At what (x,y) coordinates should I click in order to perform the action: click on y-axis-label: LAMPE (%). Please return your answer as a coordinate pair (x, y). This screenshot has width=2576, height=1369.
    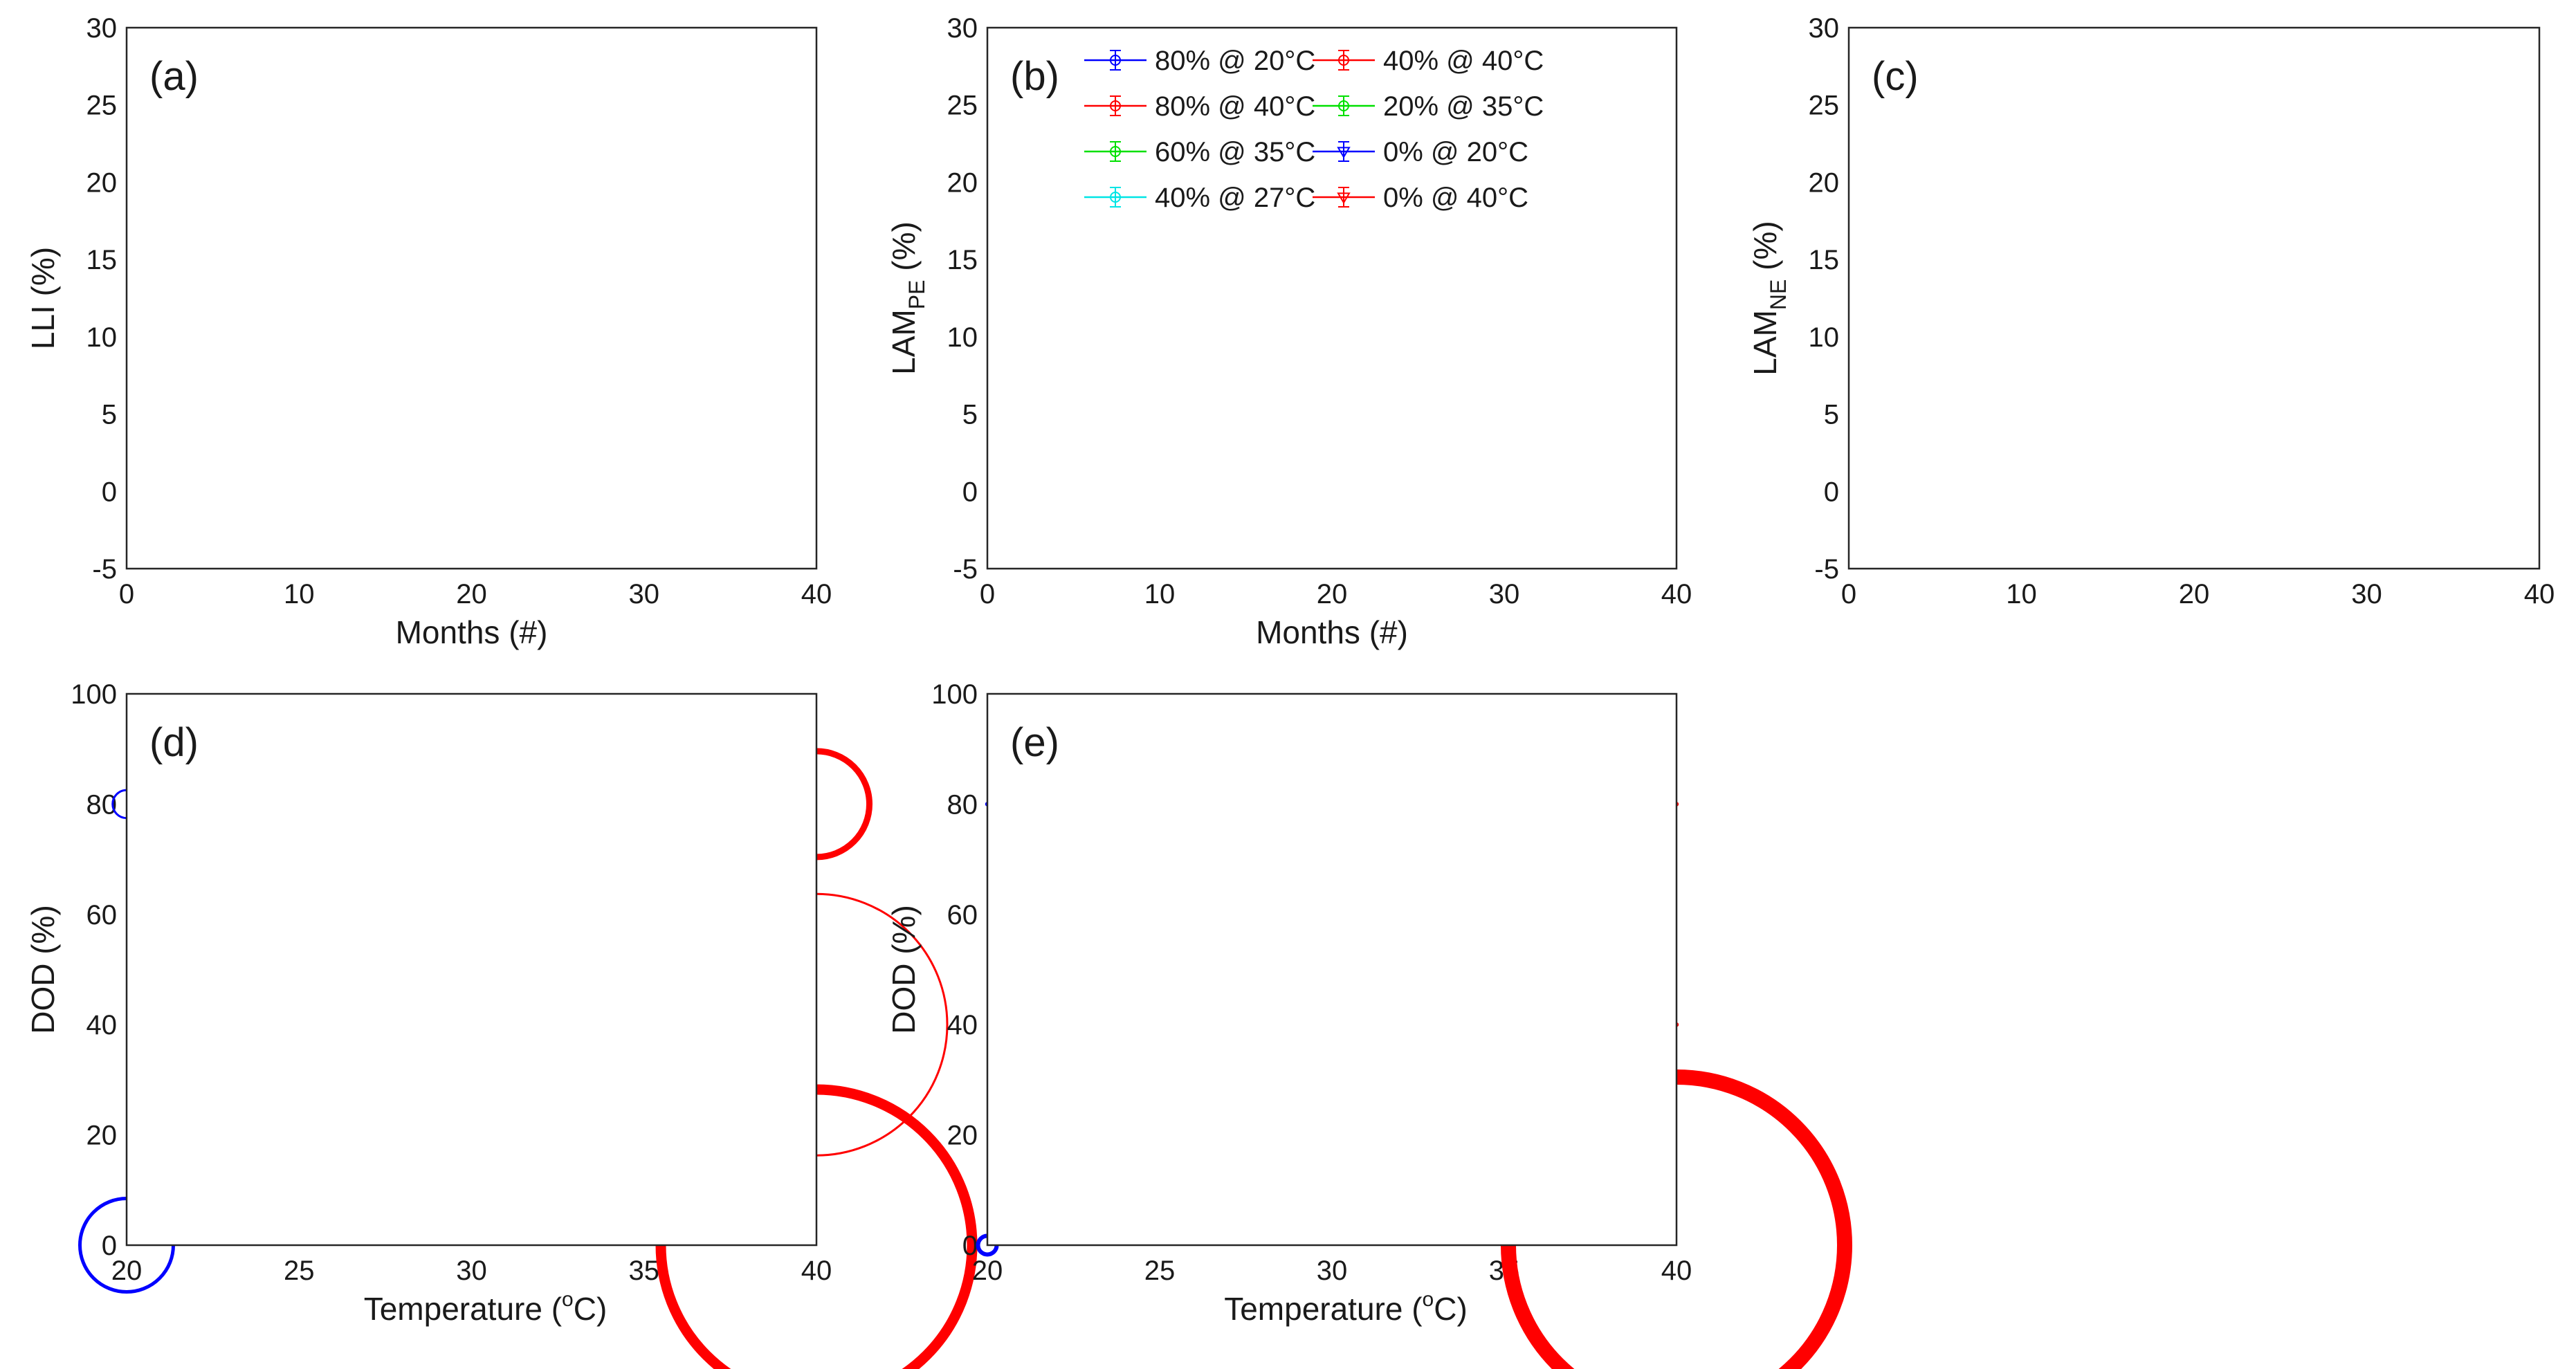
    Looking at the image, I should click on (908, 298).